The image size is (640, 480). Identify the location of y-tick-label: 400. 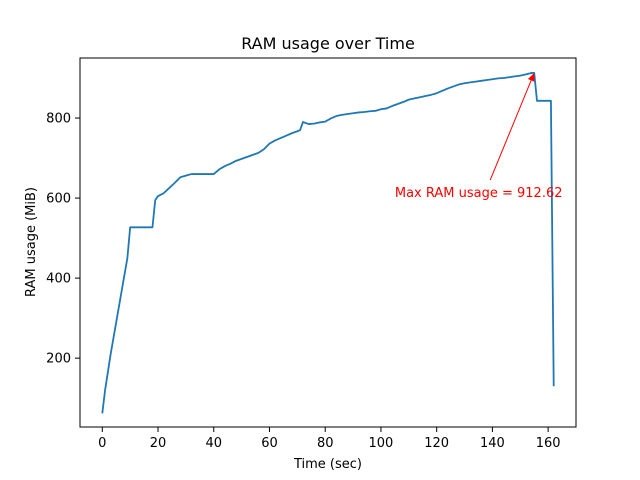
(58, 279).